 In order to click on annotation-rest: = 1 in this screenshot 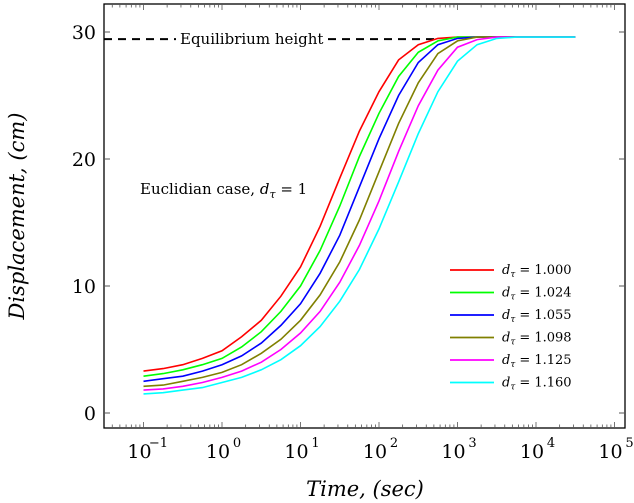, I will do `click(292, 189)`.